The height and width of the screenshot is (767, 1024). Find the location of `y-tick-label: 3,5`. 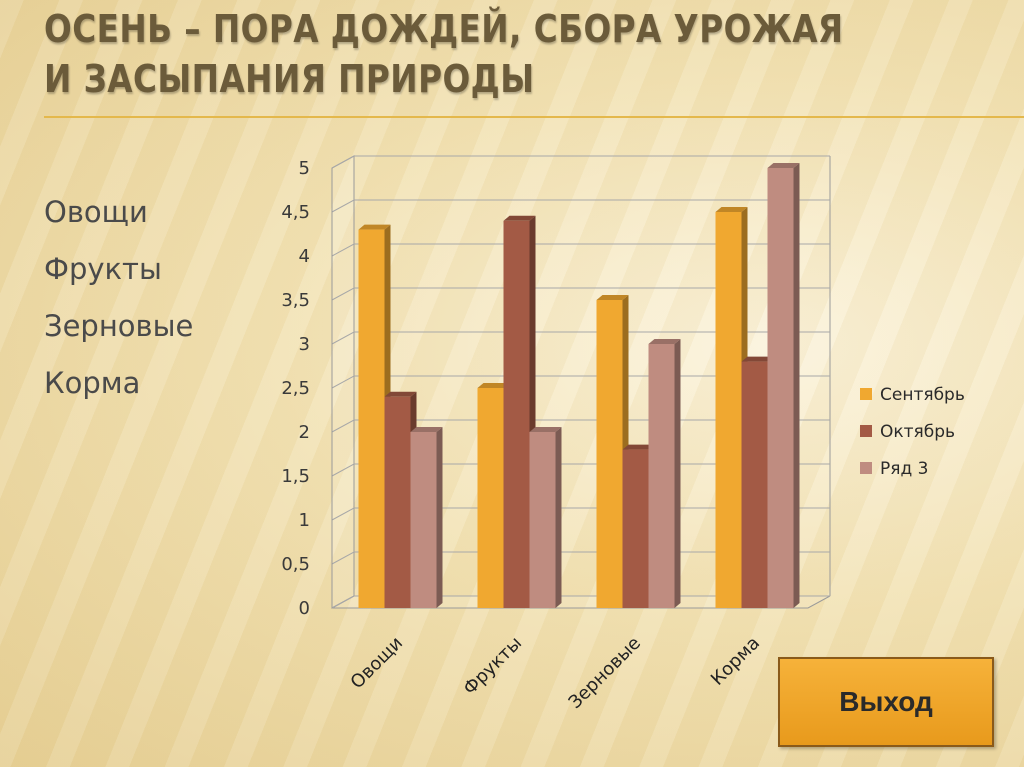

y-tick-label: 3,5 is located at coordinates (295, 300).